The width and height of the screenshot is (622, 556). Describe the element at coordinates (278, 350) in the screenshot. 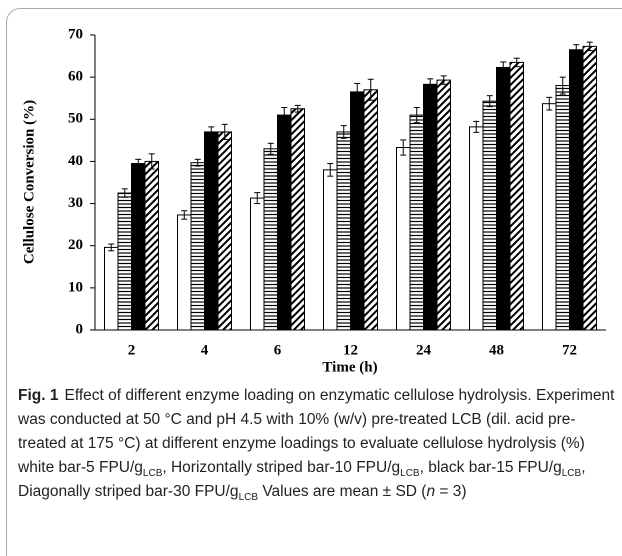

I see `x-tick-label: 6` at that location.